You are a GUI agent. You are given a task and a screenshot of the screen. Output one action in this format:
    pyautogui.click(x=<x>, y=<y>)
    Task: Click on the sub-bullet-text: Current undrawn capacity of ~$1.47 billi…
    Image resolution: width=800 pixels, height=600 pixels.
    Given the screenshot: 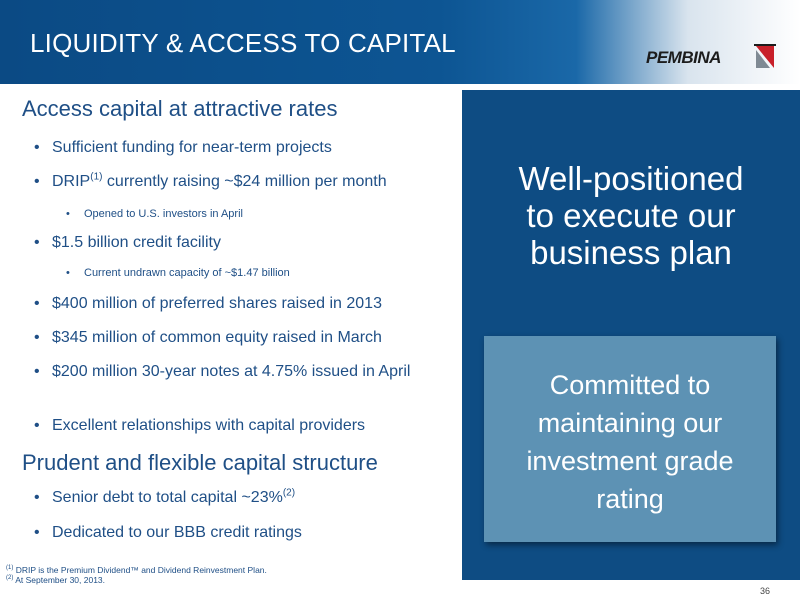 What is the action you would take?
    pyautogui.click(x=187, y=273)
    